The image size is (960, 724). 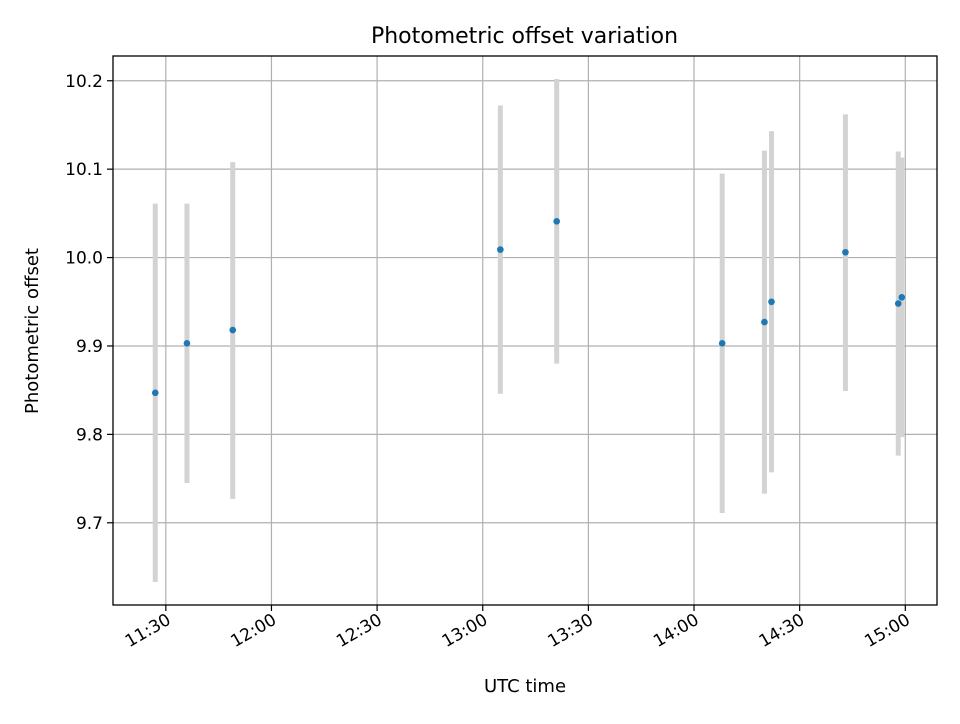 What do you see at coordinates (518, 628) in the screenshot?
I see `x-axis-ticks: 11:30 12:00 12:30 13:00 13:30 14:00 14:30 15:00` at bounding box center [518, 628].